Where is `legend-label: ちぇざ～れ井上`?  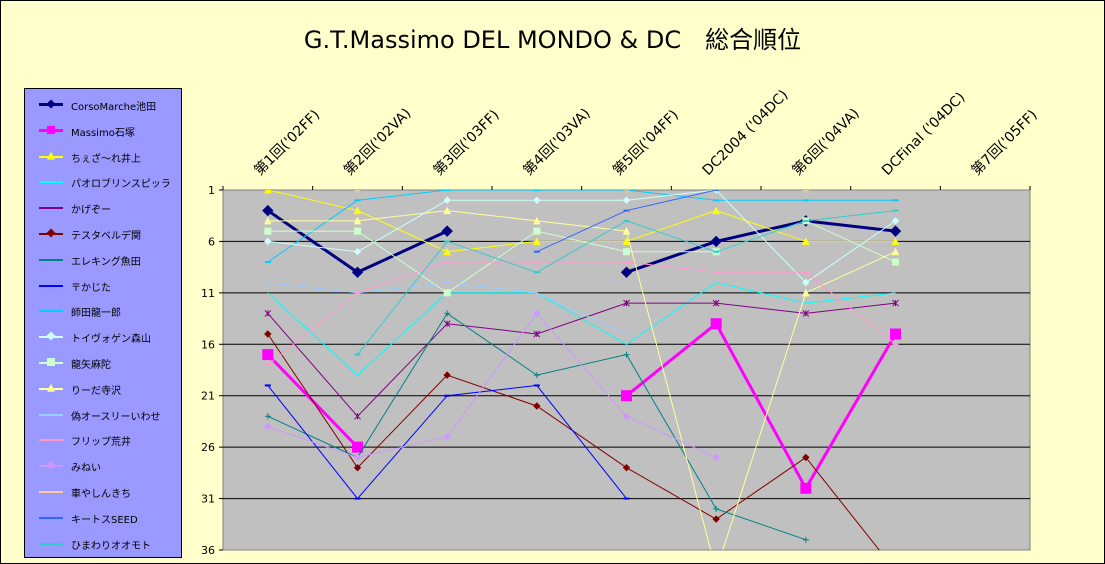 legend-label: ちぇざ～れ井上 is located at coordinates (106, 159).